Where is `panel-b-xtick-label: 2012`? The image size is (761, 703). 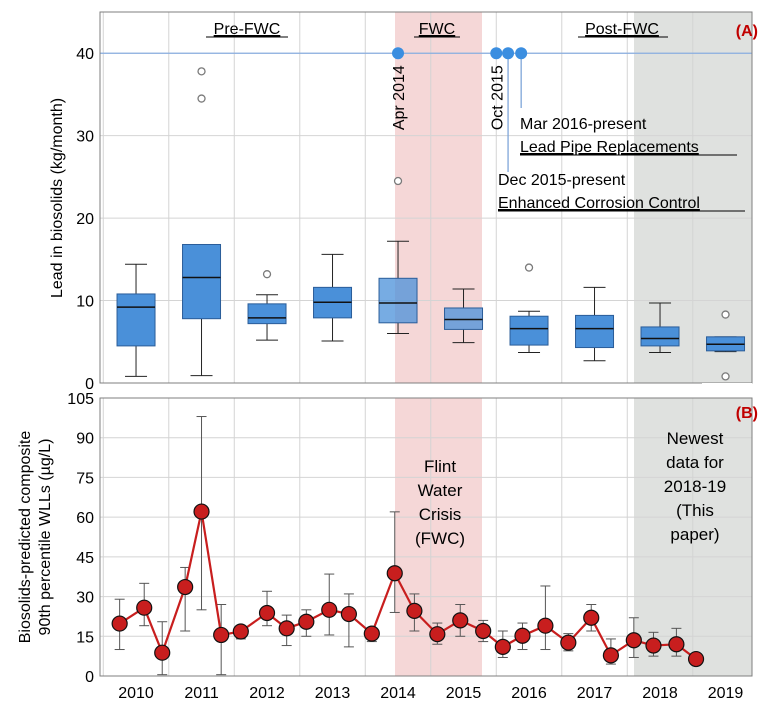
panel-b-xtick-label: 2012 is located at coordinates (267, 693).